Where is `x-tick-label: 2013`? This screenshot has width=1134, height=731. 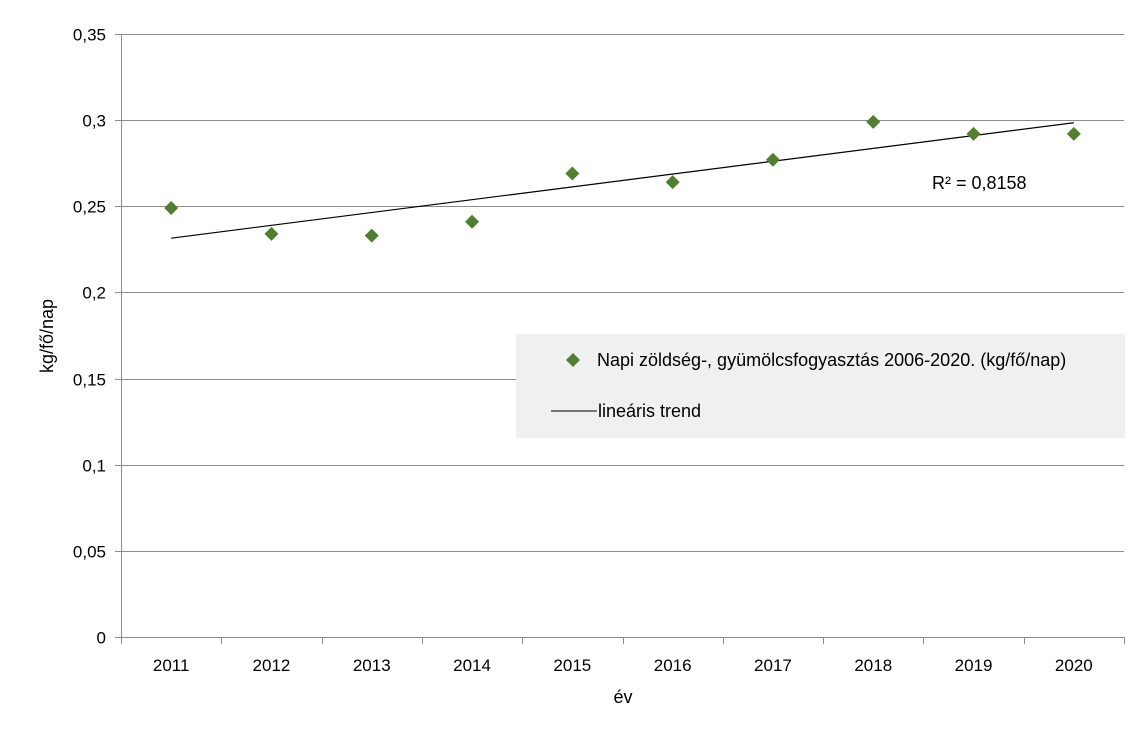 x-tick-label: 2013 is located at coordinates (372, 665).